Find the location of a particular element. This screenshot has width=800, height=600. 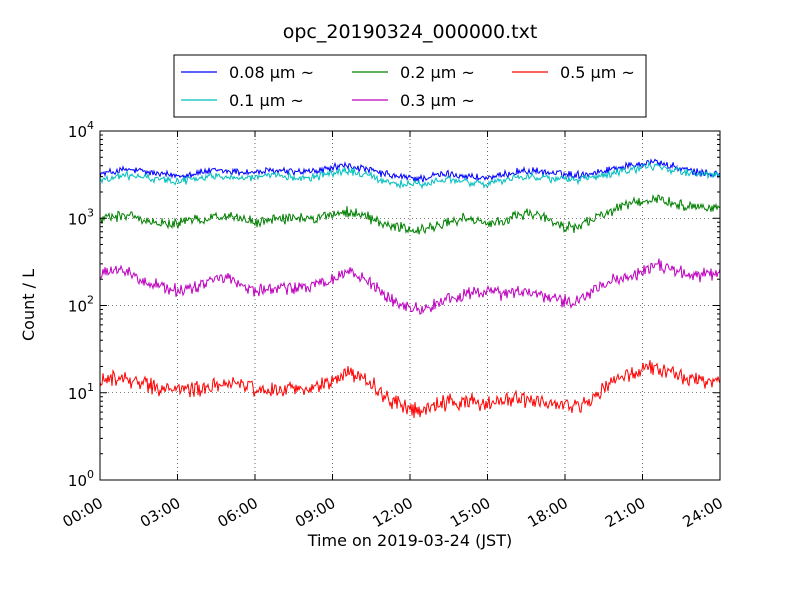

y-tick-exponent: 1 is located at coordinates (90, 387).